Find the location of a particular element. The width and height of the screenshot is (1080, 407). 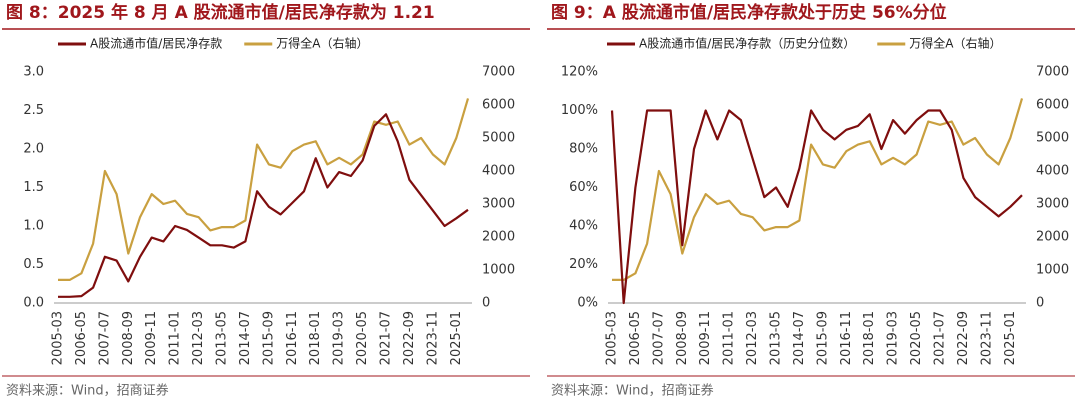

y-tick-label: 80% is located at coordinates (583, 149).